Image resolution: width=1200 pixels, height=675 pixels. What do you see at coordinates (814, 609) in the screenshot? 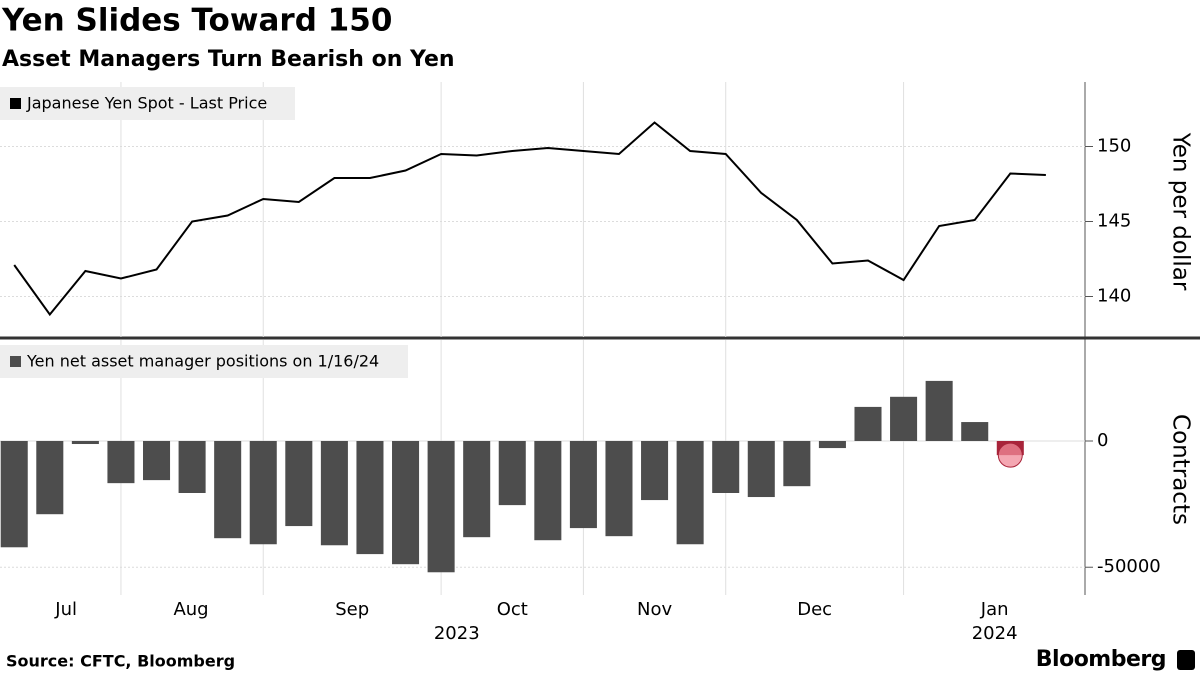
I see `x-tick-label: Dec` at bounding box center [814, 609].